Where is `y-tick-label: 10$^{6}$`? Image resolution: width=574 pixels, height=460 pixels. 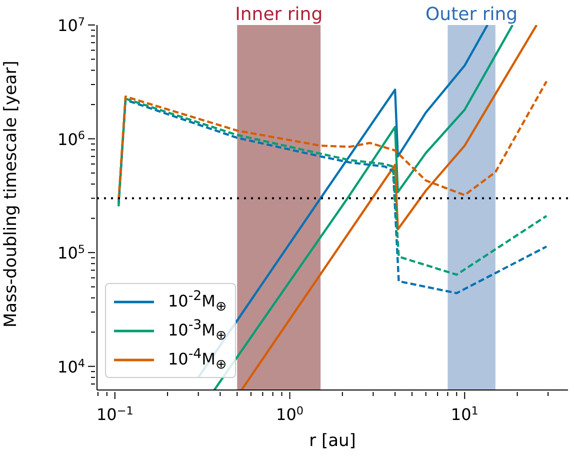 y-tick-label: 10$^{6}$ is located at coordinates (71, 139).